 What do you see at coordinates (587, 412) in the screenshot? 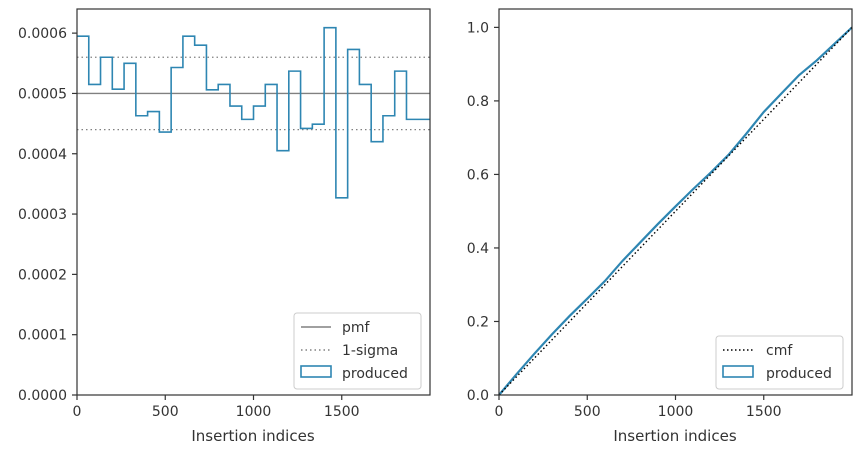
I see `right-x-tick-label: 500` at bounding box center [587, 412].